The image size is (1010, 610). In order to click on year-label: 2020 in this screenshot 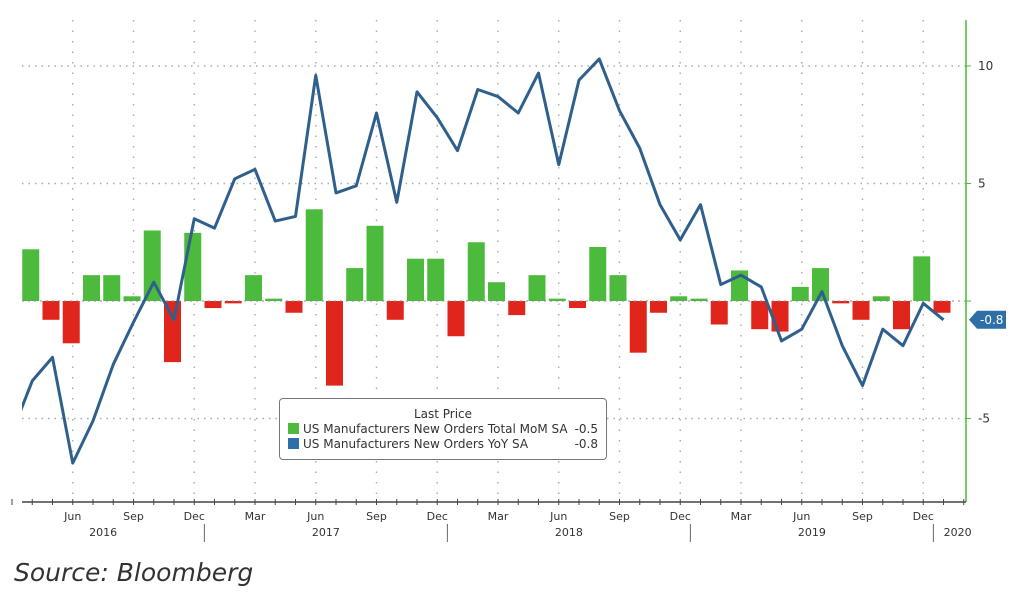, I will do `click(958, 532)`.